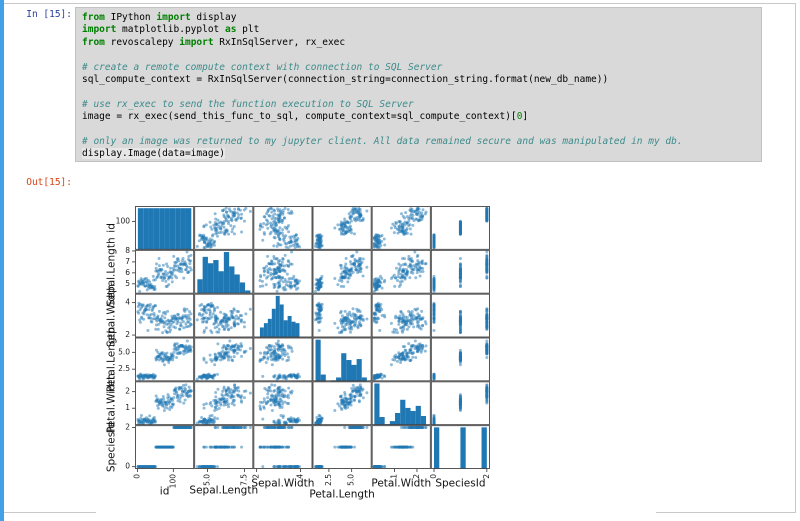 The height and width of the screenshot is (521, 800). Describe the element at coordinates (171, 30) in the screenshot. I see `code-line: import matplotlib.pyplot as plt` at that location.